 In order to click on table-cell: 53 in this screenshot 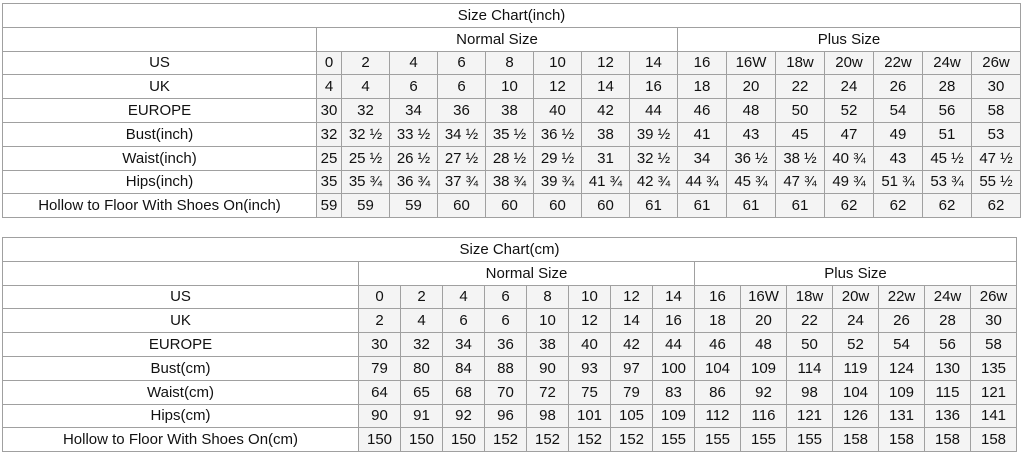, I will do `click(996, 134)`.